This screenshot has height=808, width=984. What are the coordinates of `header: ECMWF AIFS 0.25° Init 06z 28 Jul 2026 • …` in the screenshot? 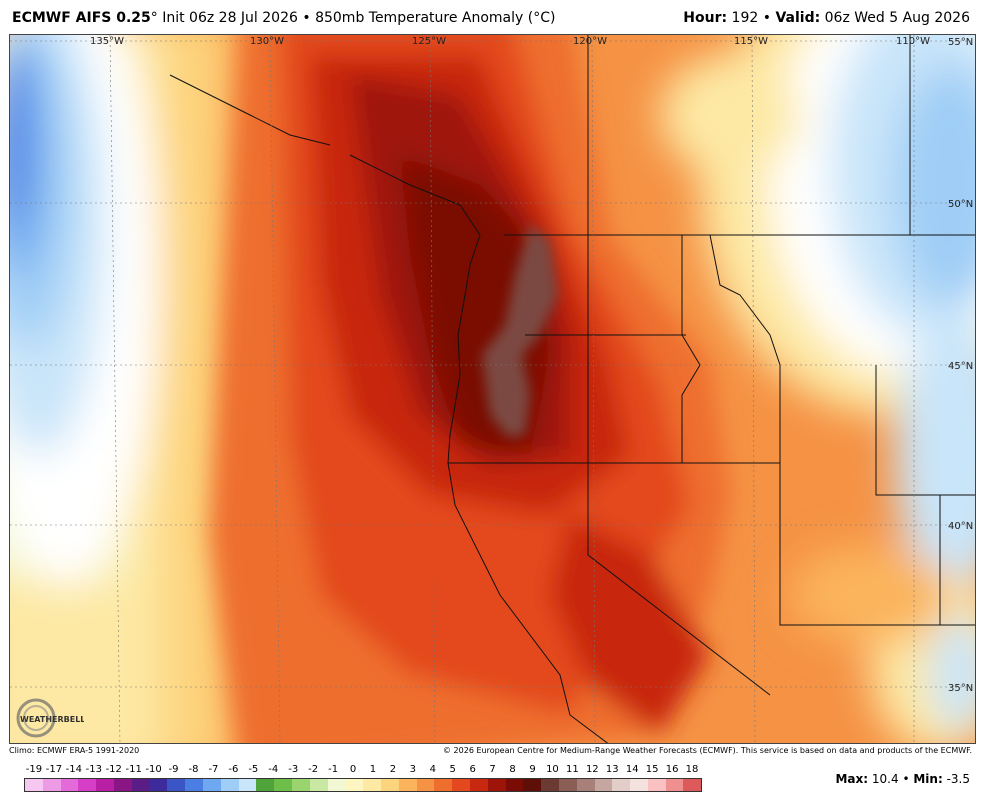 It's located at (492, 17).